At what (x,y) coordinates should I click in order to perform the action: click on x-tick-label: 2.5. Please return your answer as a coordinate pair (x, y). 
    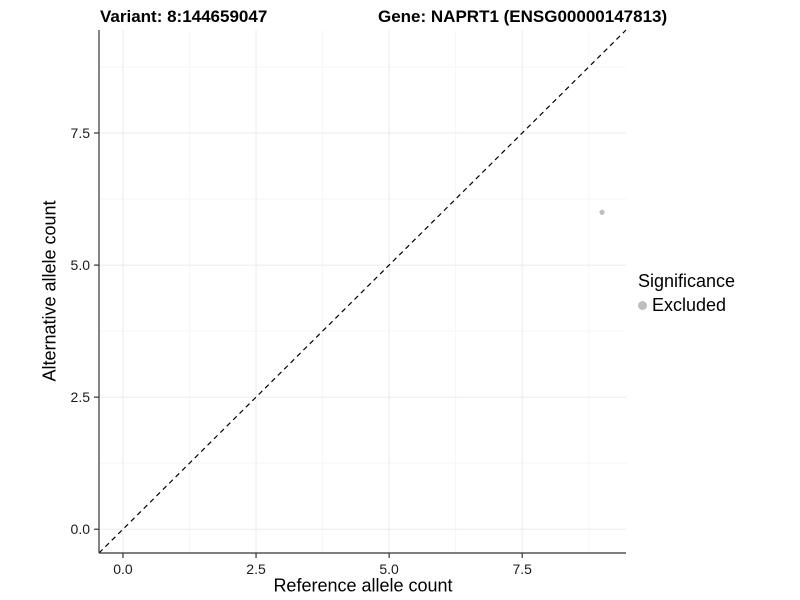
    Looking at the image, I should click on (256, 569).